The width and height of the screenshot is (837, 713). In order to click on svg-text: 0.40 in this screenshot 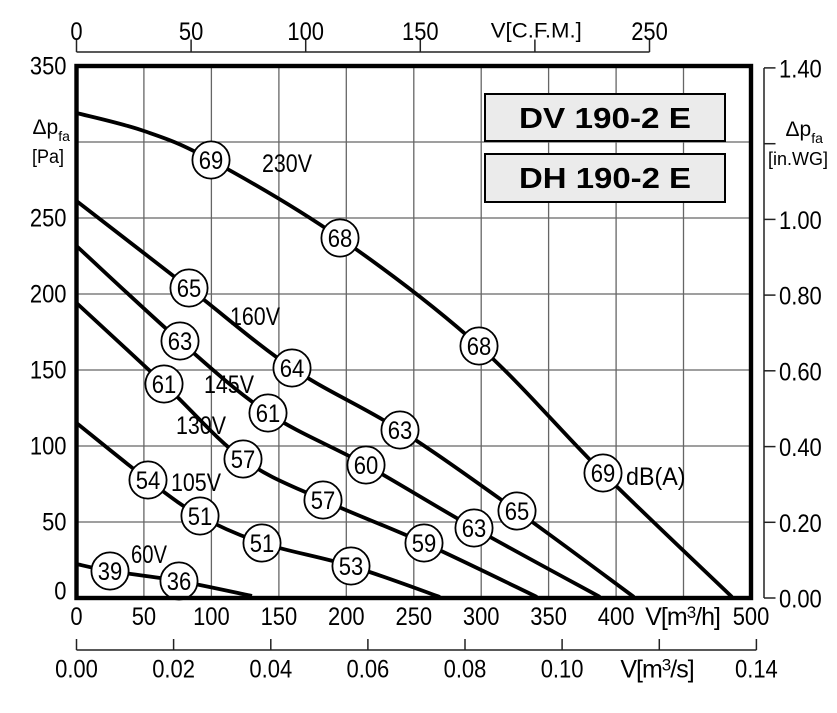, I will do `click(800, 448)`.